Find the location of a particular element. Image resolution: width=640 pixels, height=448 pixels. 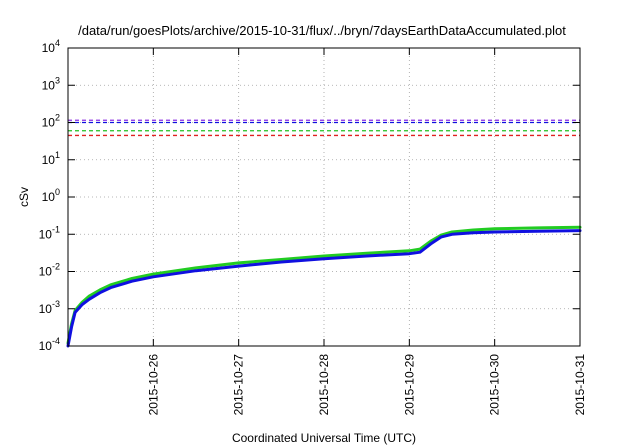

y-axis-label: cSv is located at coordinates (24, 197).